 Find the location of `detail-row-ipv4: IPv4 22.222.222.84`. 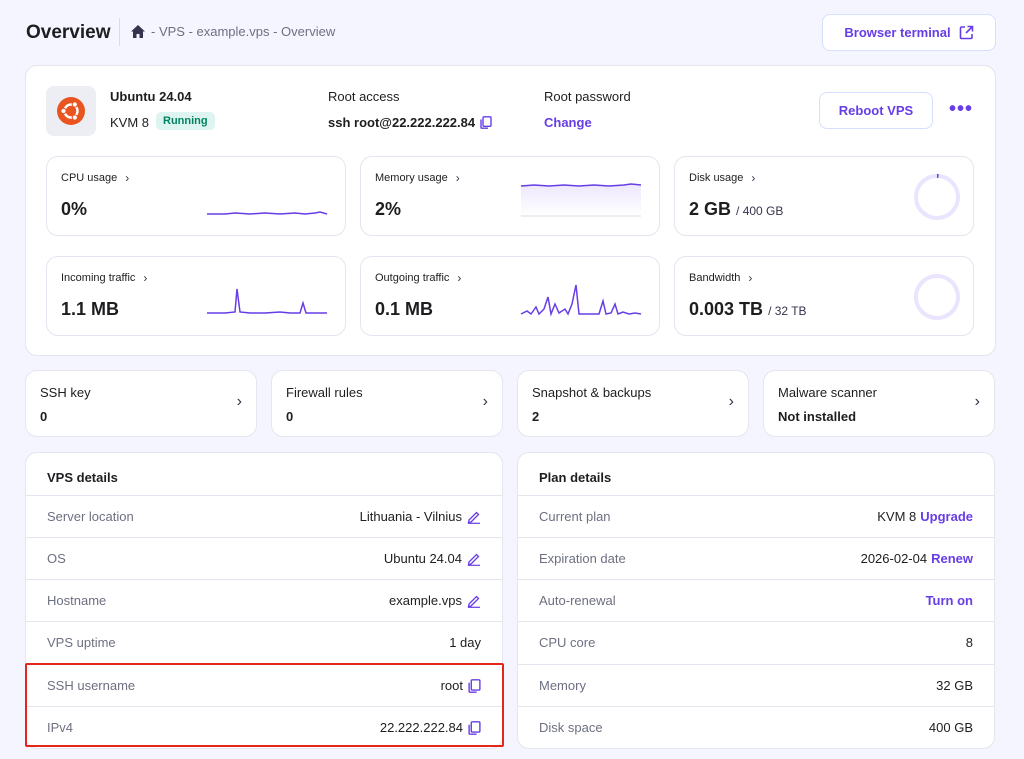

detail-row-ipv4: IPv4 22.222.222.84 is located at coordinates (264, 727).